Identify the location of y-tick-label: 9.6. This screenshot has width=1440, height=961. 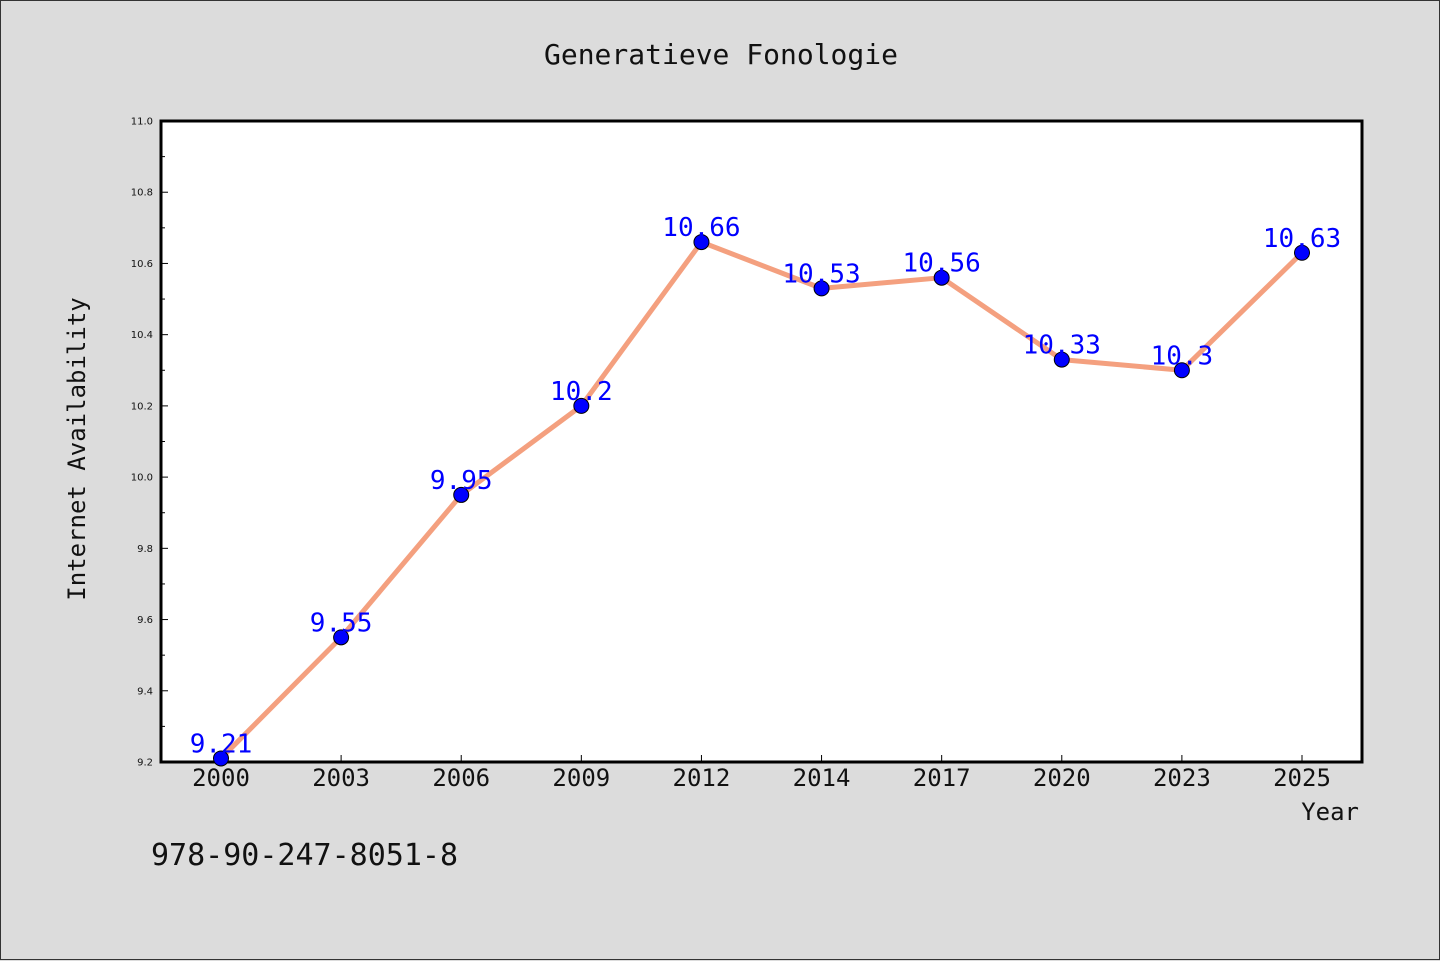
(145, 620).